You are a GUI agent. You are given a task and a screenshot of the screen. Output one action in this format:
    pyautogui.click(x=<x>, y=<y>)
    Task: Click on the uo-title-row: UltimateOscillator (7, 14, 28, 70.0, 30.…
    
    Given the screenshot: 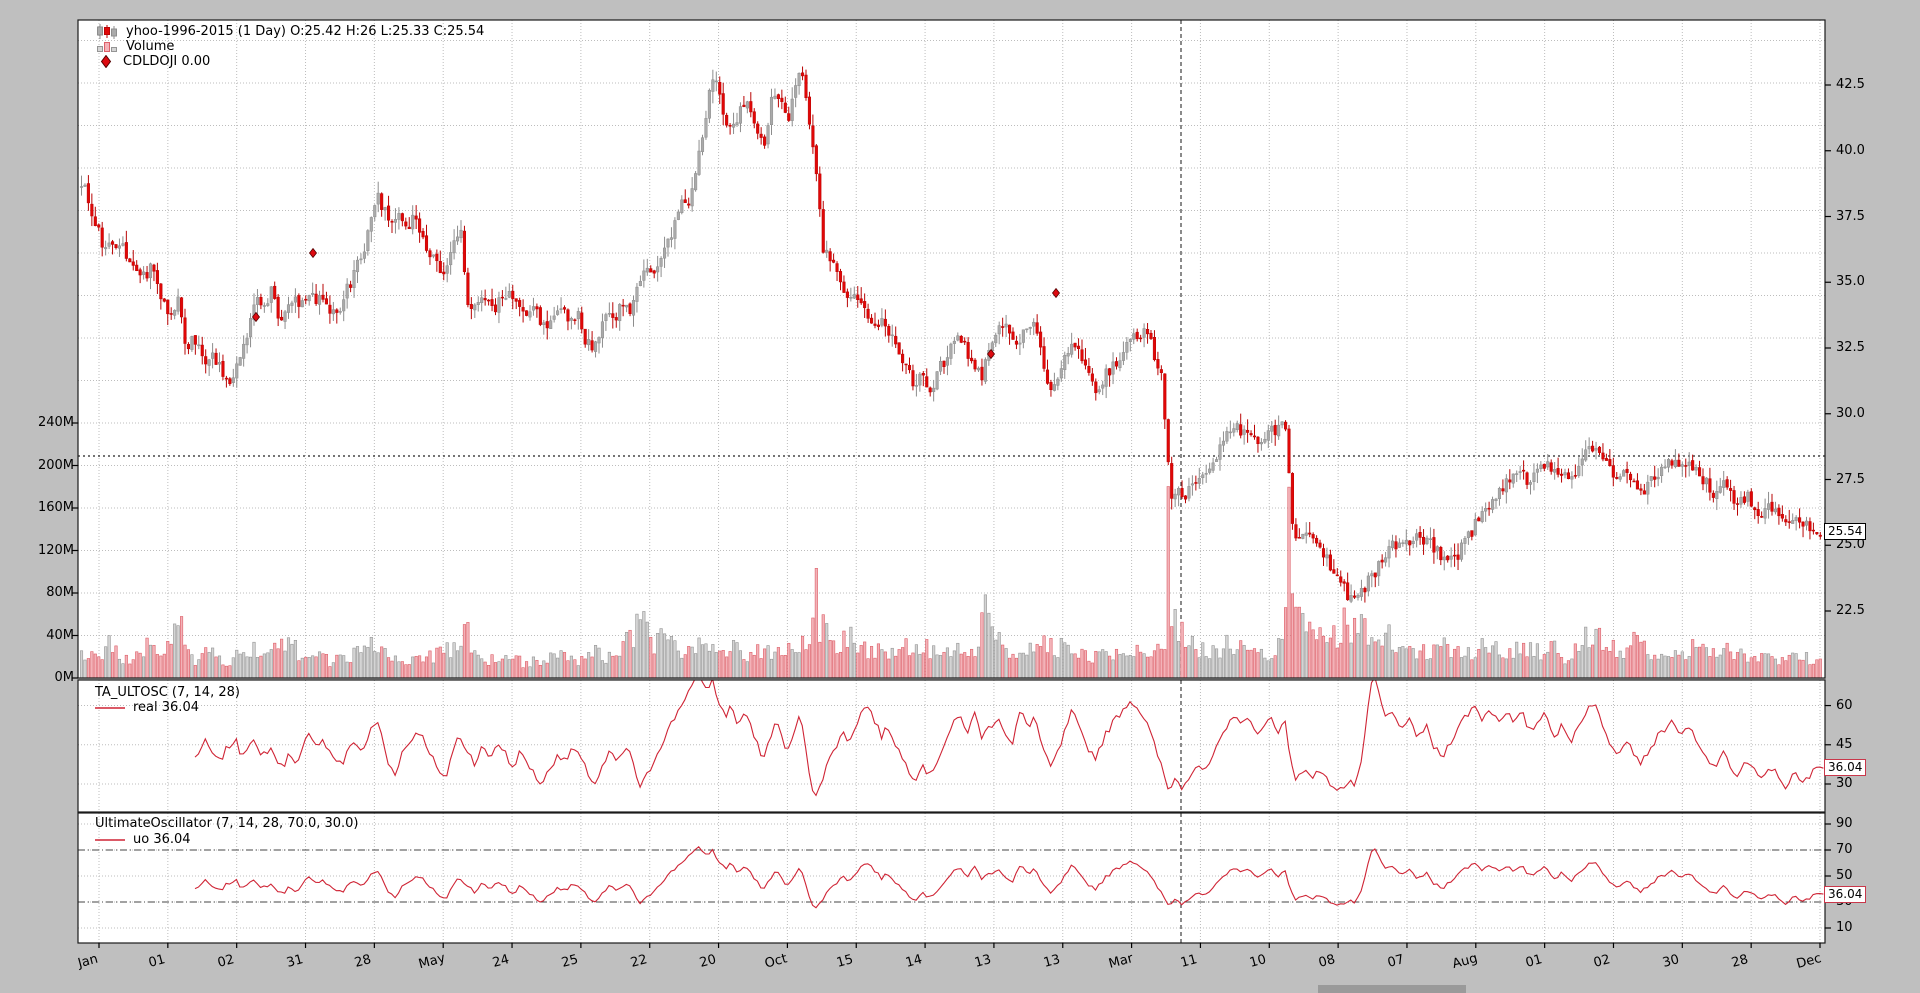 What is the action you would take?
    pyautogui.click(x=227, y=823)
    